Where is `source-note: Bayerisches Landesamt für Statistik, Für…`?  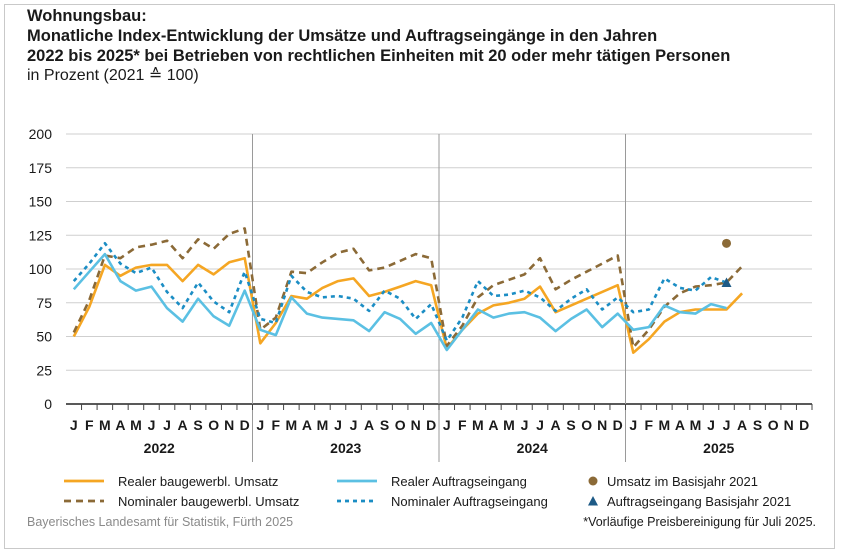 source-note: Bayerisches Landesamt für Statistik, Für… is located at coordinates (160, 522).